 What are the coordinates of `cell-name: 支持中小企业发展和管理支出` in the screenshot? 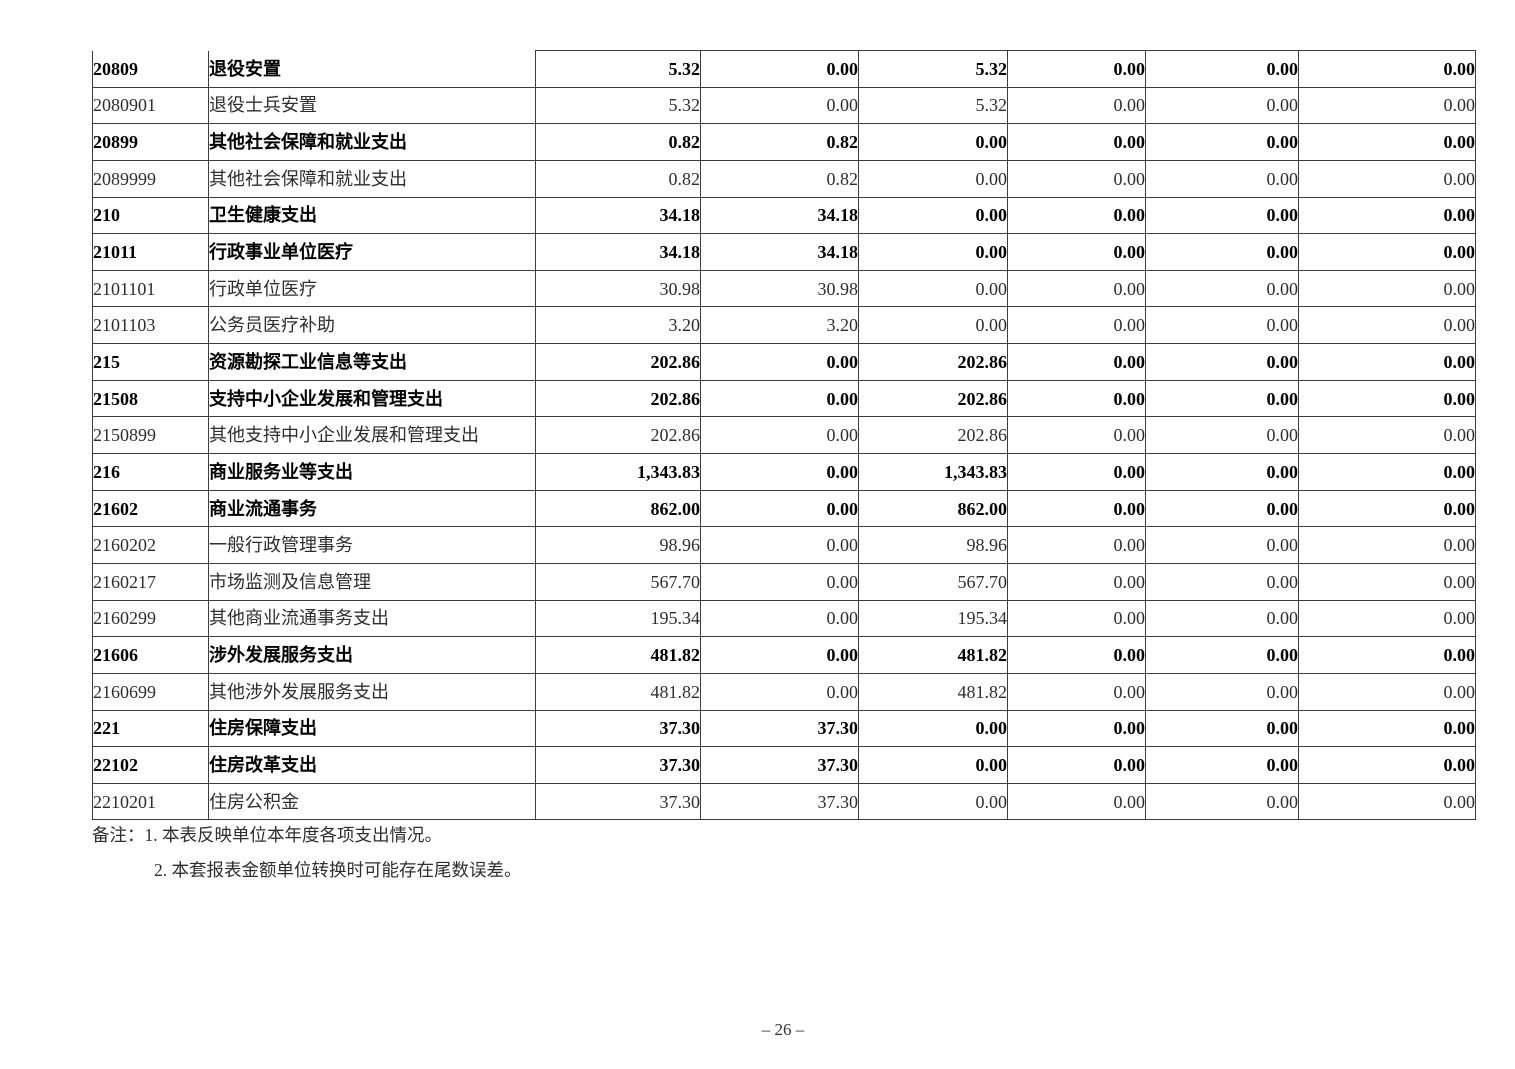 It's located at (372, 398).